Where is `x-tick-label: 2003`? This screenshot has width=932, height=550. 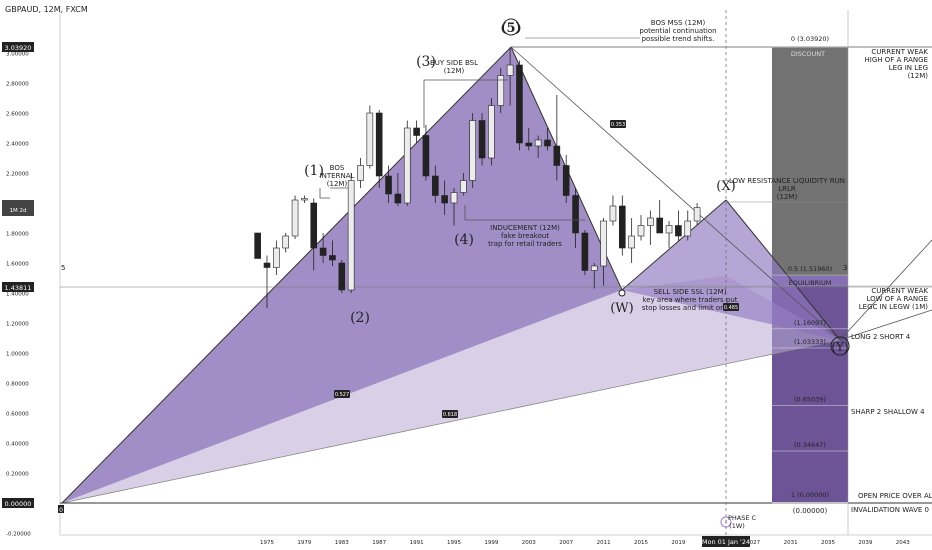 x-tick-label: 2003 is located at coordinates (529, 543).